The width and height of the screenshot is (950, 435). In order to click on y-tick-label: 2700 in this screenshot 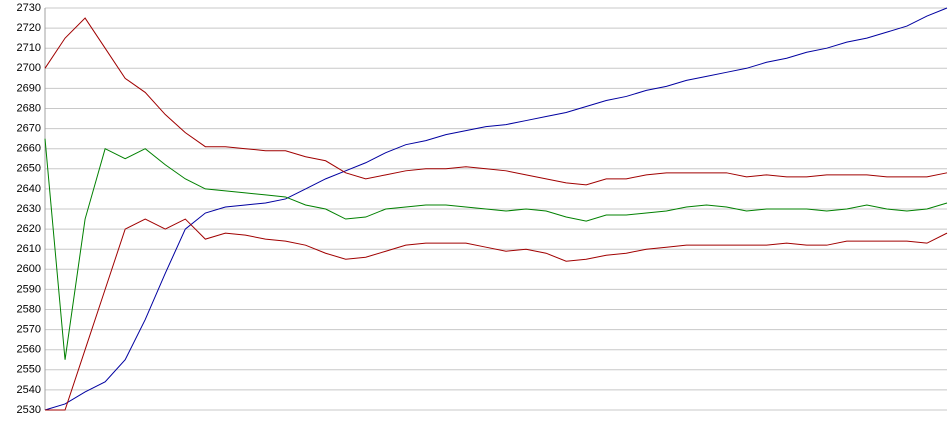, I will do `click(29, 68)`.